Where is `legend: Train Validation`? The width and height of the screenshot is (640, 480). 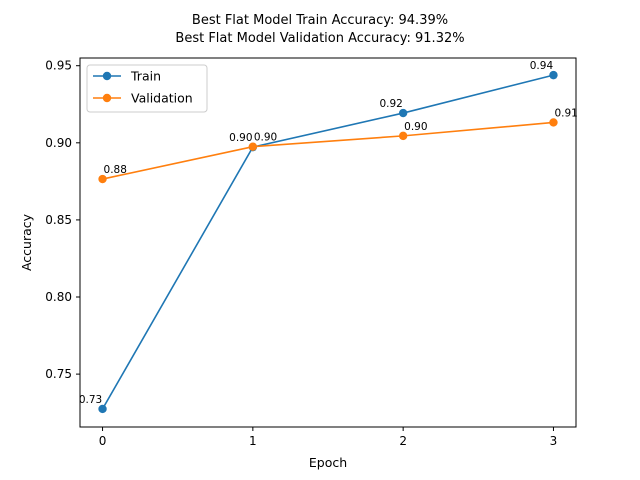
legend: Train Validation is located at coordinates (147, 88).